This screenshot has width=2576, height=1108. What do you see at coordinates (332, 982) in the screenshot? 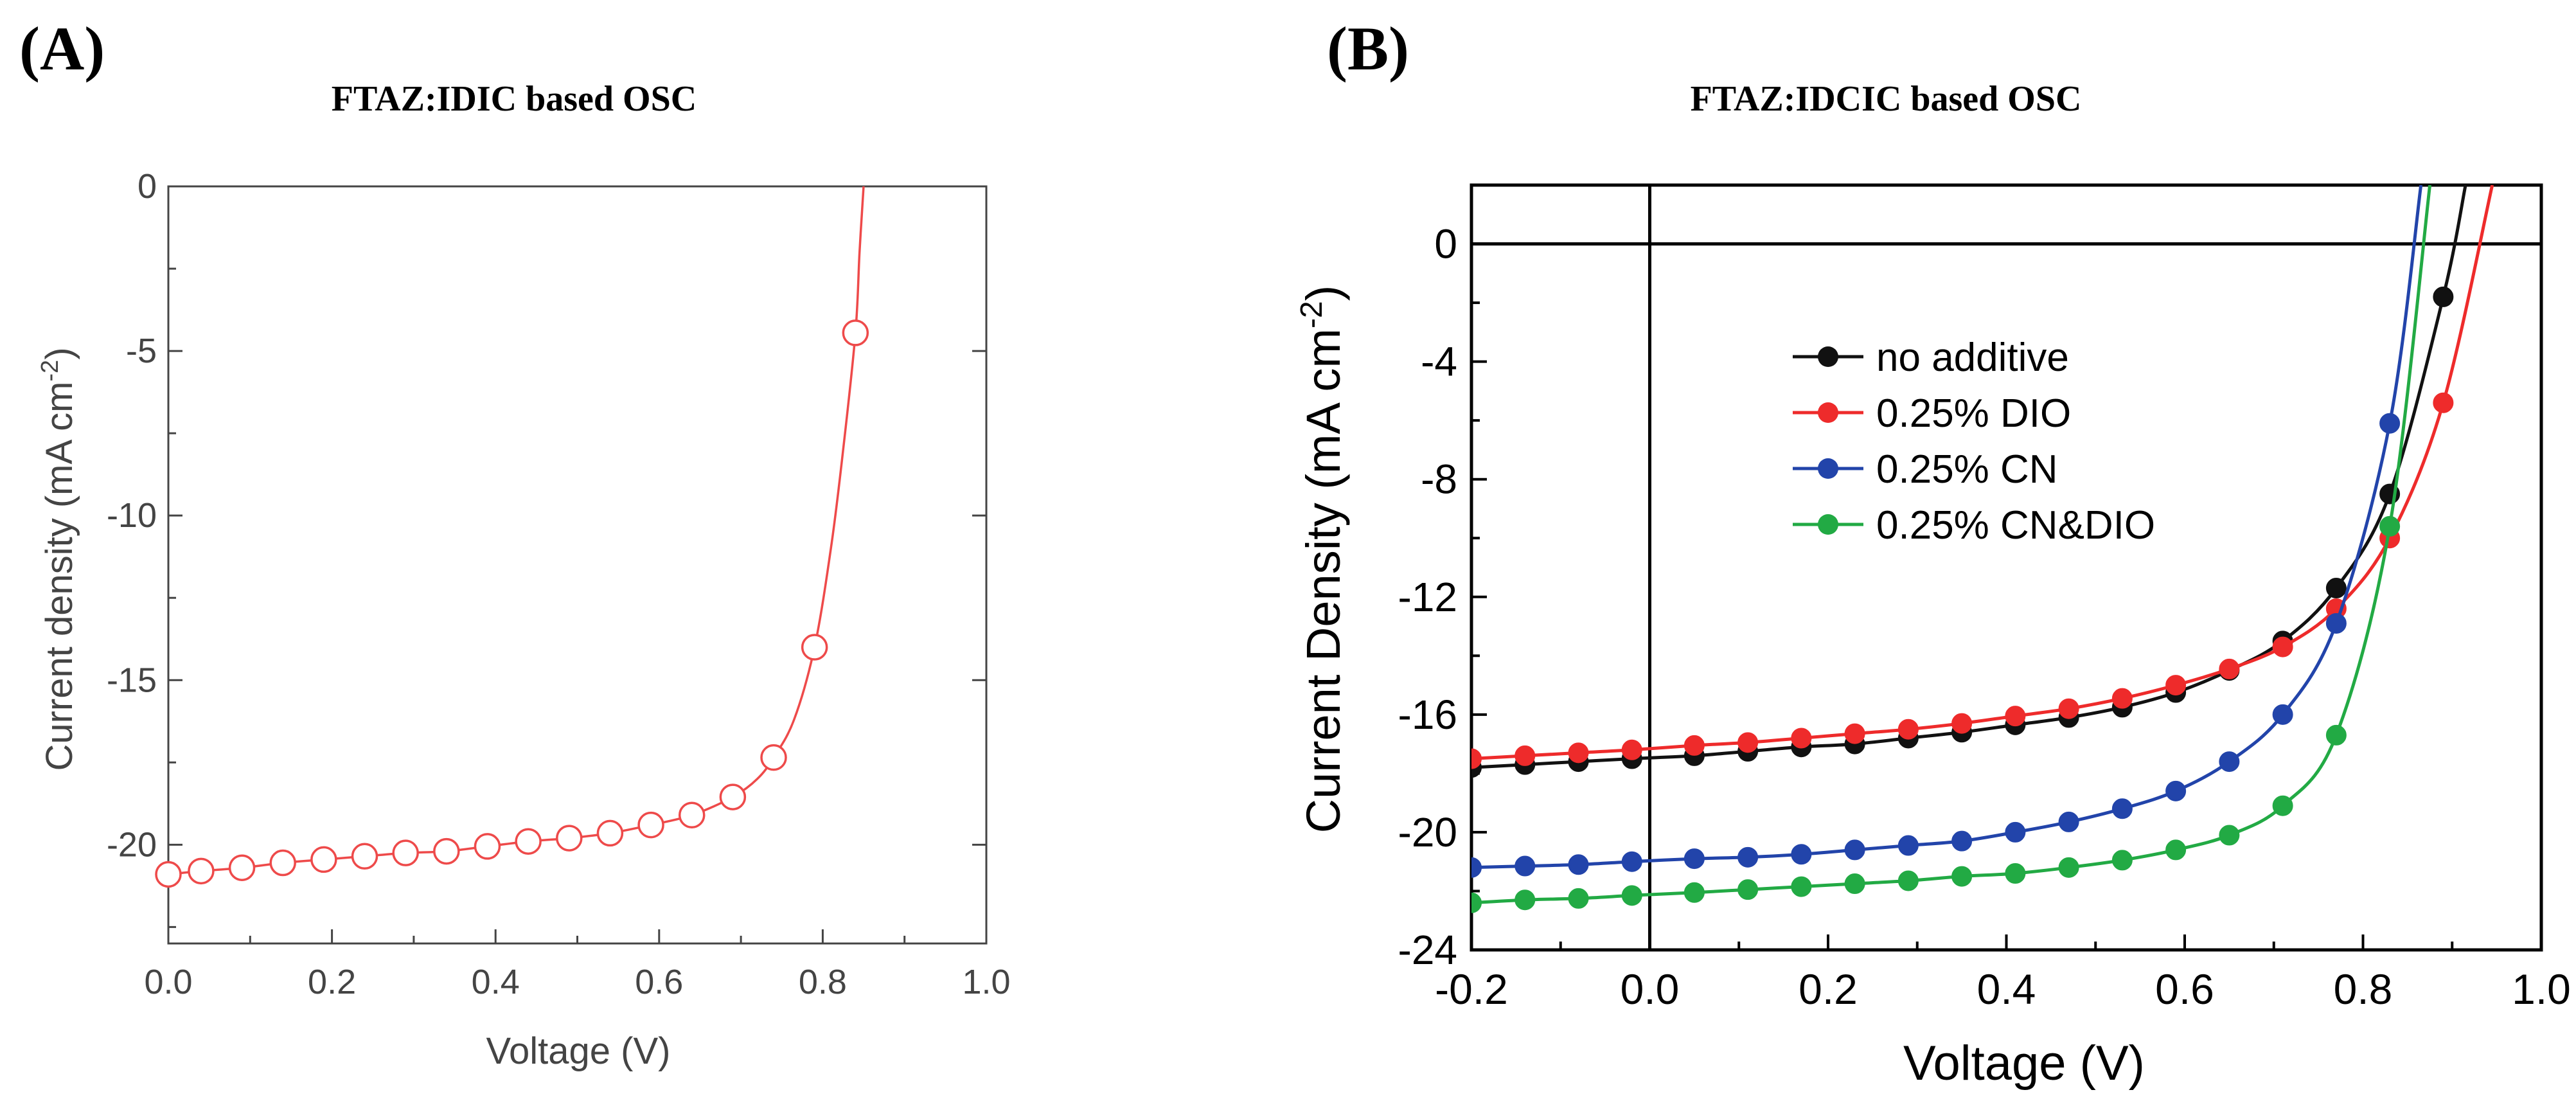
I see `panel-a-x-tick-label: 0.2` at bounding box center [332, 982].